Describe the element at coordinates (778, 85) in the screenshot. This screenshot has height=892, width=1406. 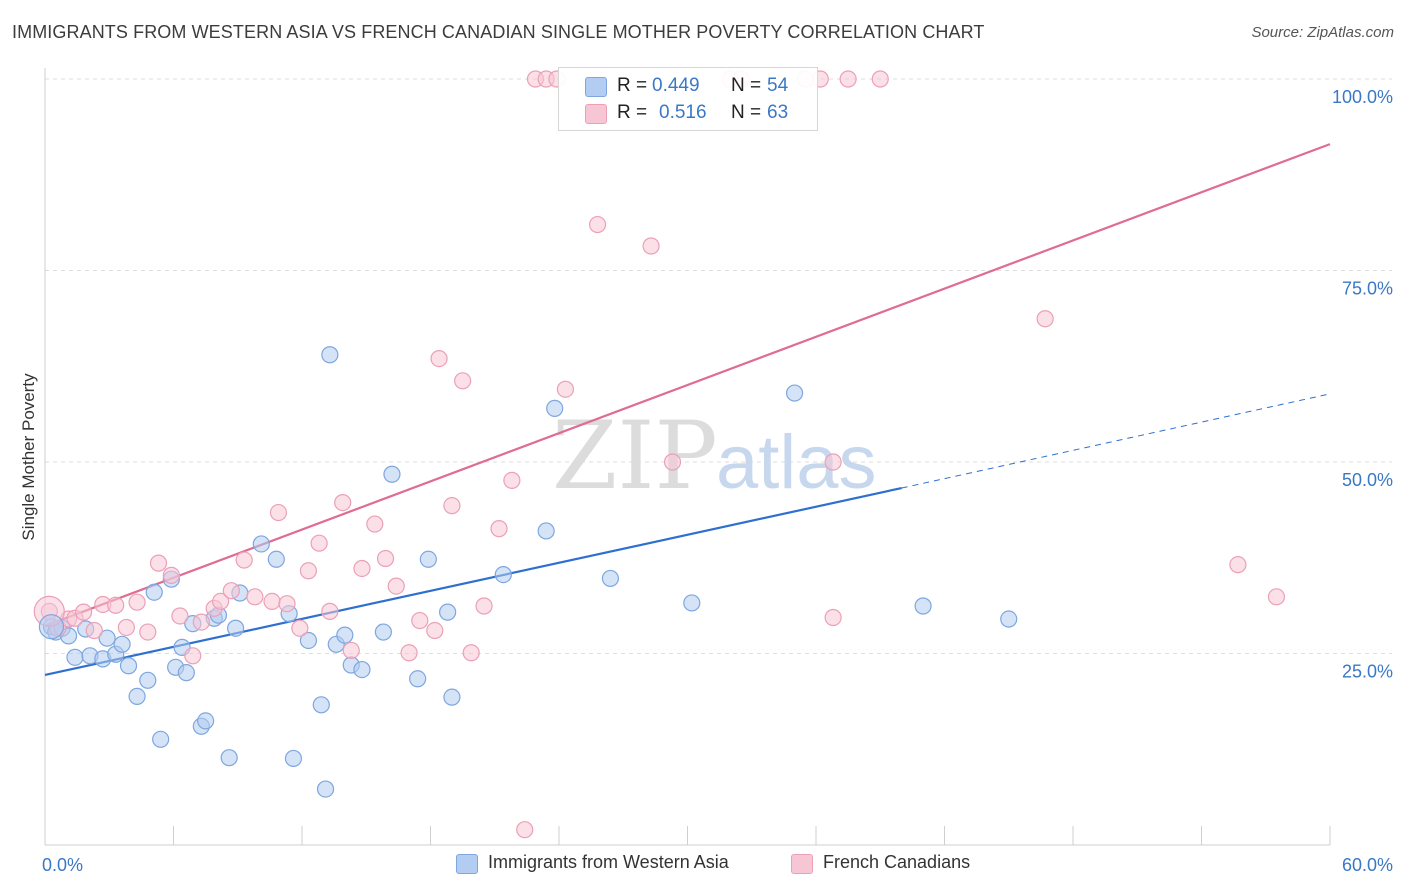
I see `n-value: 54` at that location.